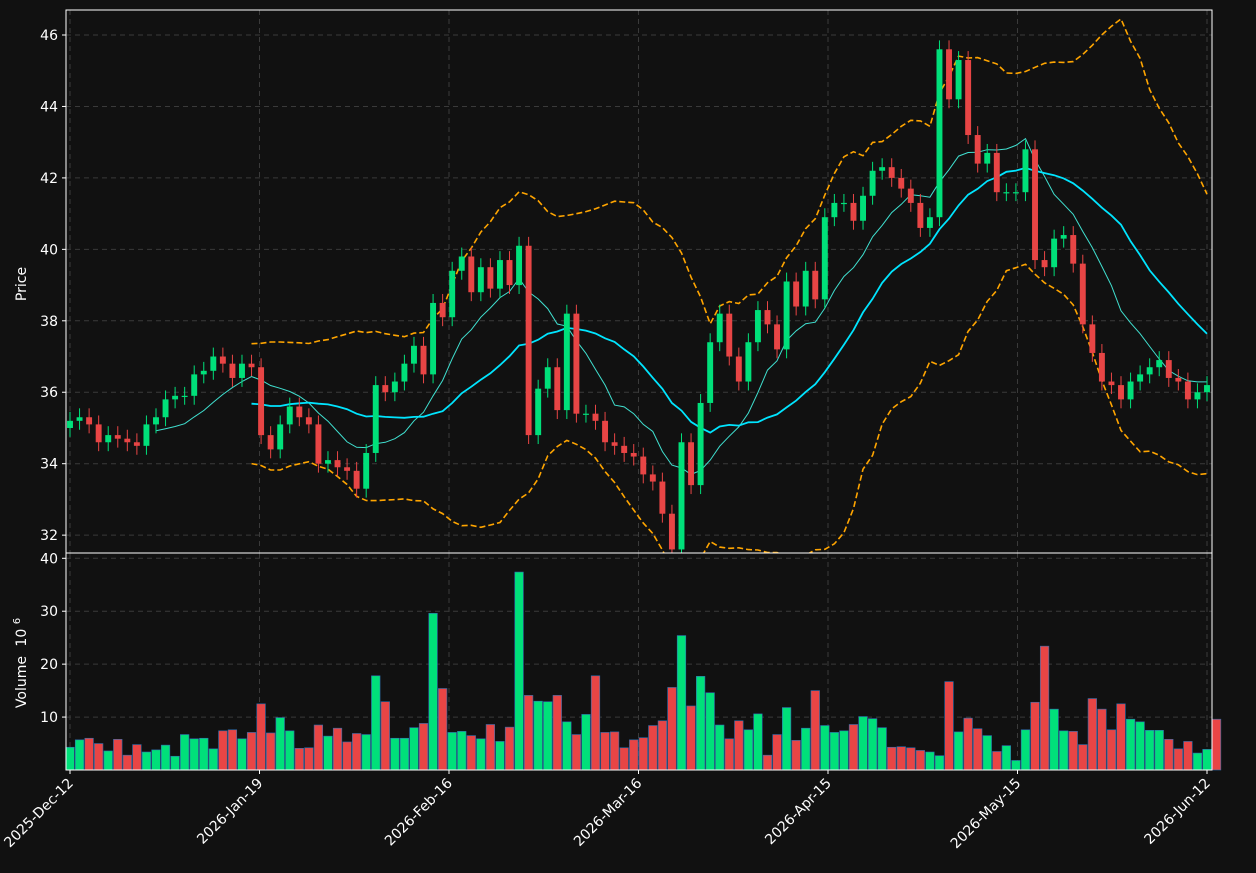 The height and width of the screenshot is (873, 1256). I want to click on volume-axis-label: Volume 10 6, so click(21, 663).